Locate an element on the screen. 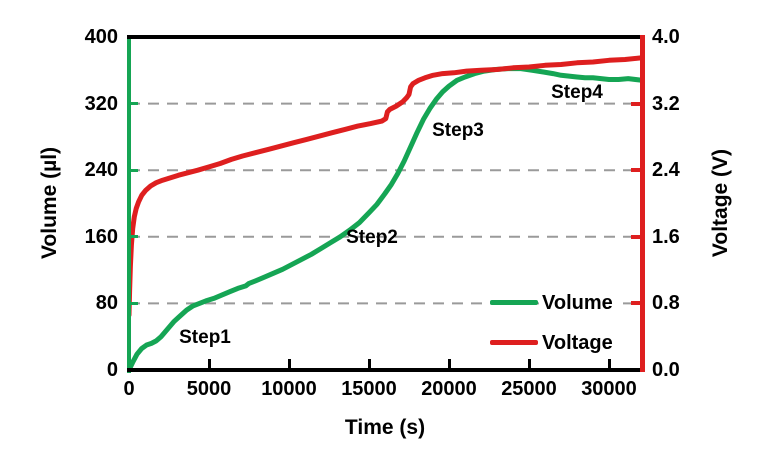 The image size is (760, 455). x-tick-label: 25000 is located at coordinates (529, 389).